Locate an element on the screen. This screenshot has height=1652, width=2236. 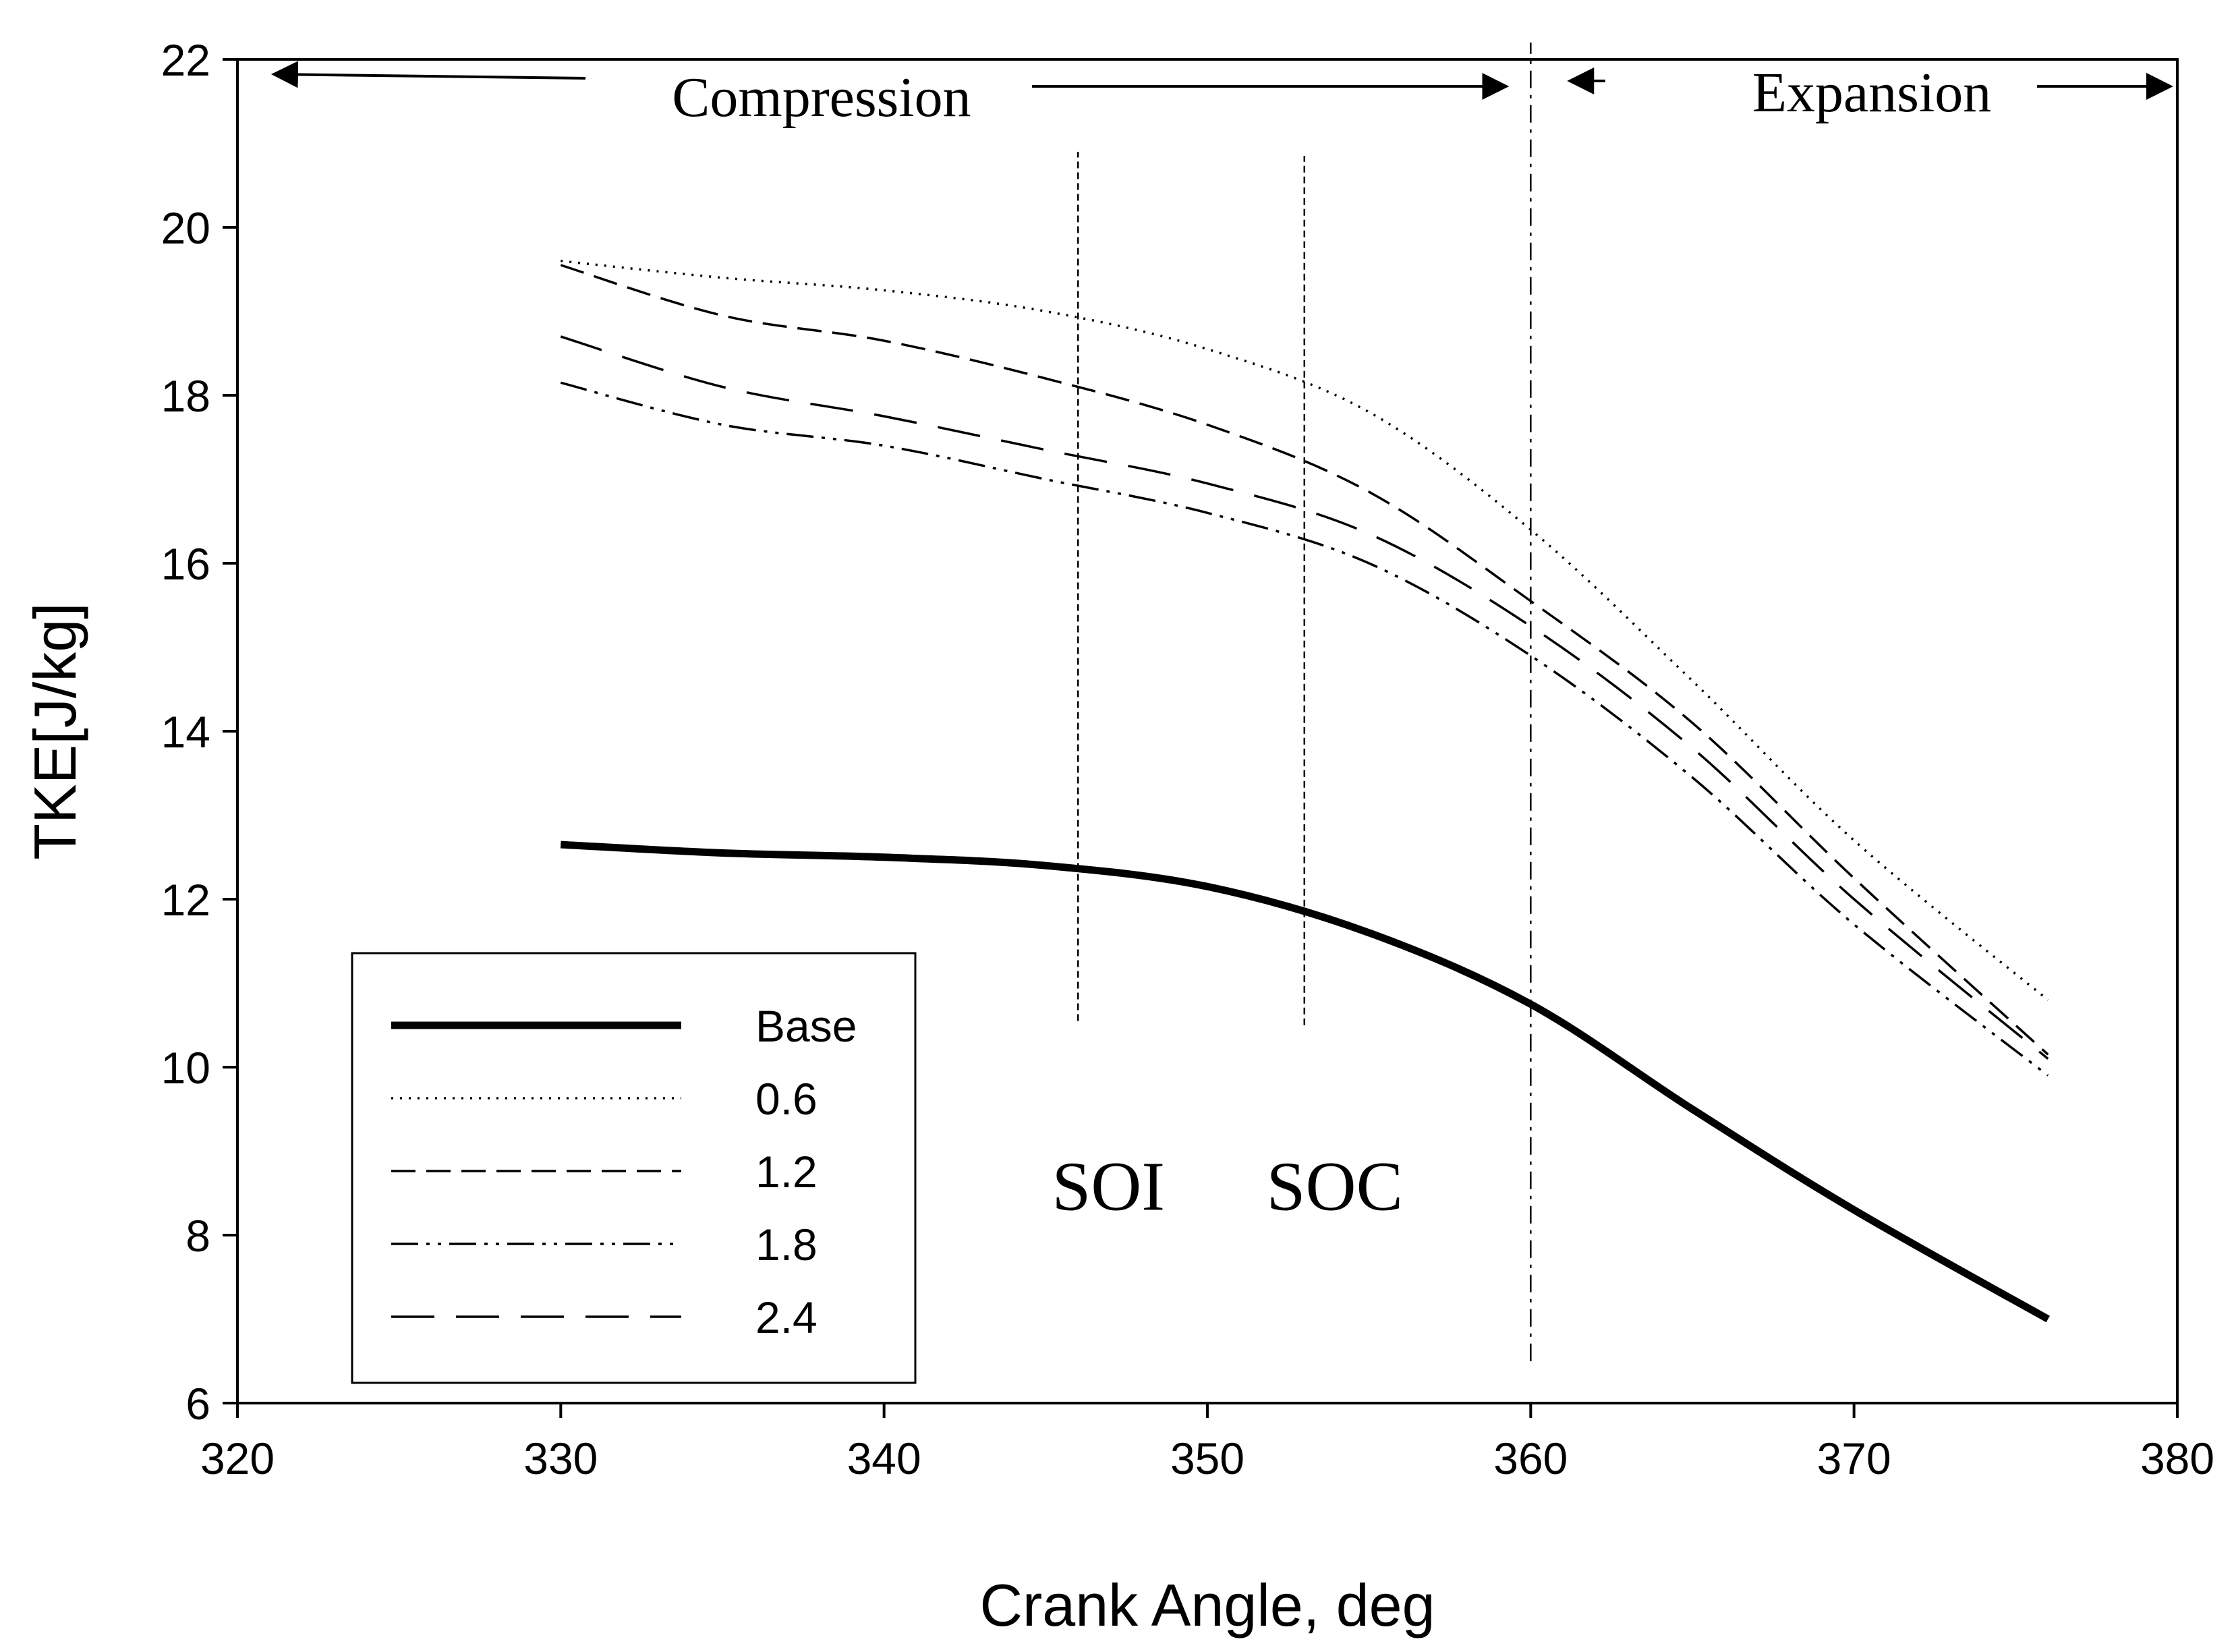
legend: Base 0.6 1.2 1.8 2.4 is located at coordinates (634, 1168).